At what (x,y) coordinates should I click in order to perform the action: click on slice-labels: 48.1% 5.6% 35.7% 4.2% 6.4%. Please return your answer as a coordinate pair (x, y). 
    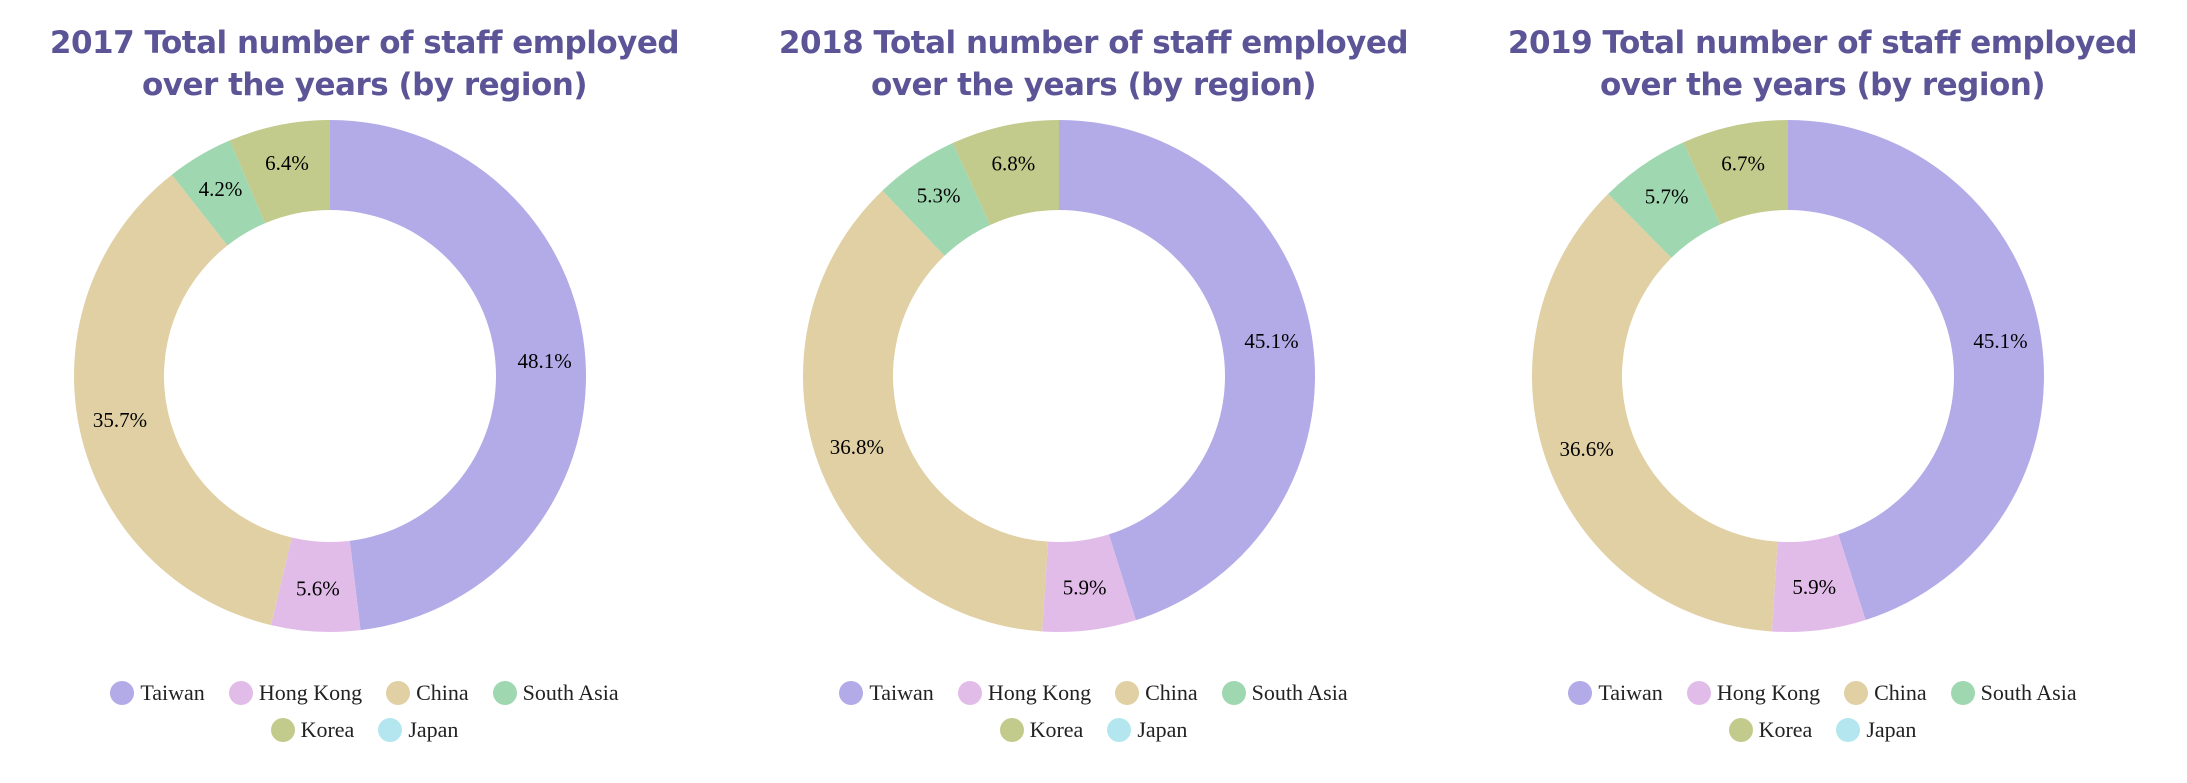
    Looking at the image, I should click on (332, 375).